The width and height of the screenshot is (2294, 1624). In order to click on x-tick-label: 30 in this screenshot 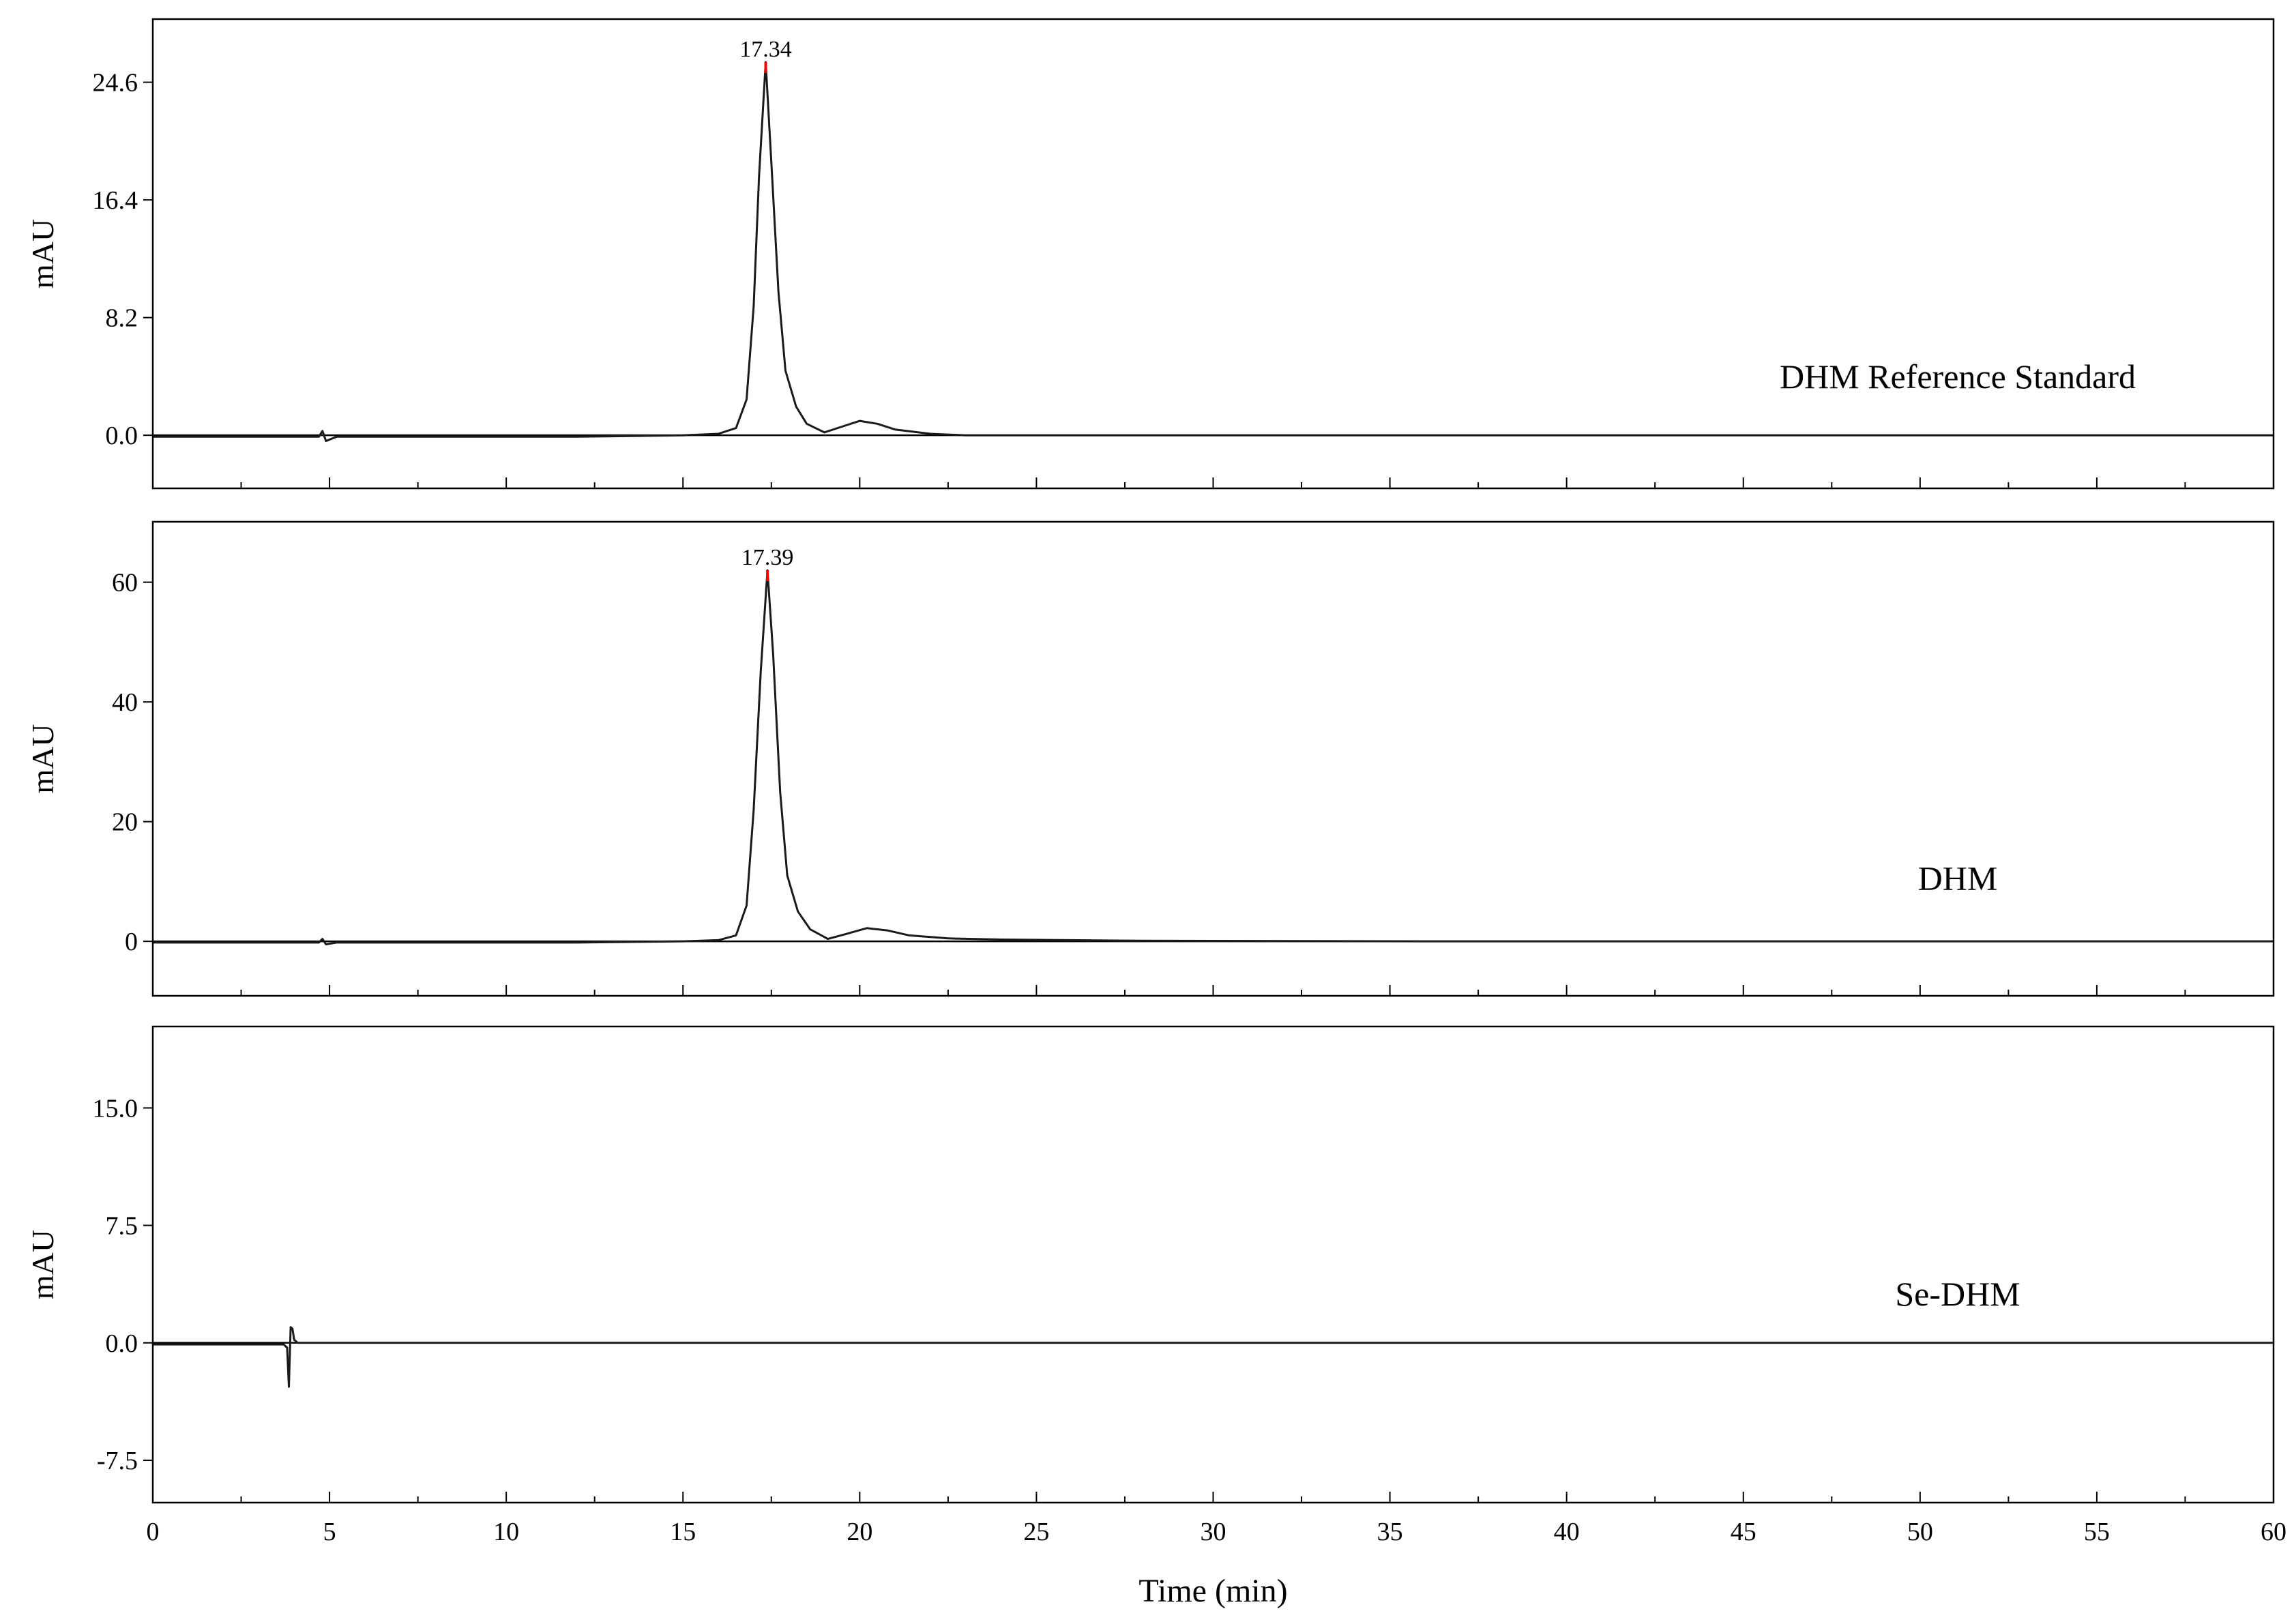, I will do `click(1213, 1532)`.